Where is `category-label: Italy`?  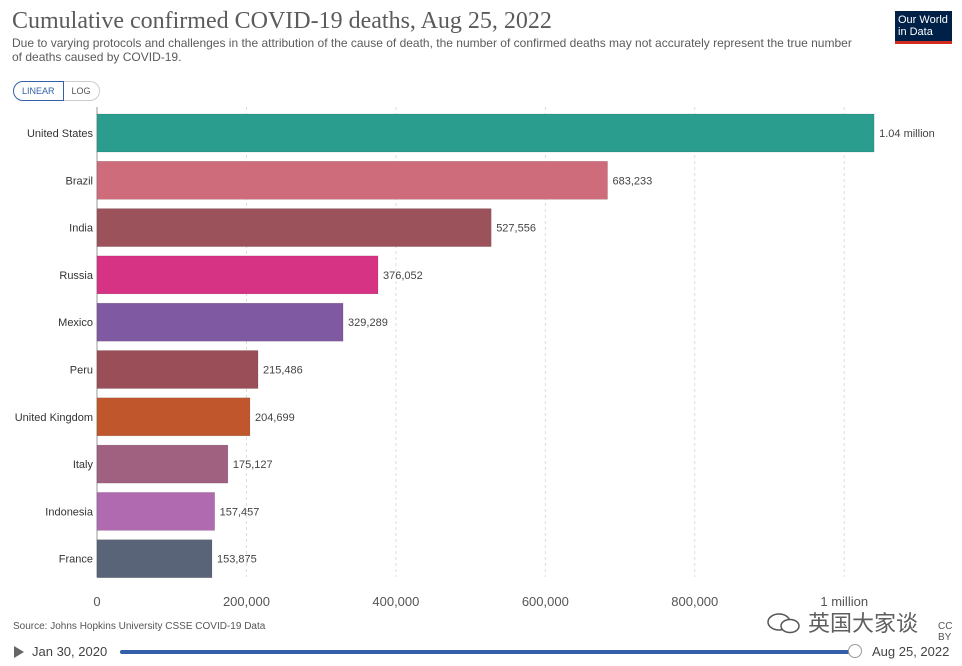 category-label: Italy is located at coordinates (83, 465).